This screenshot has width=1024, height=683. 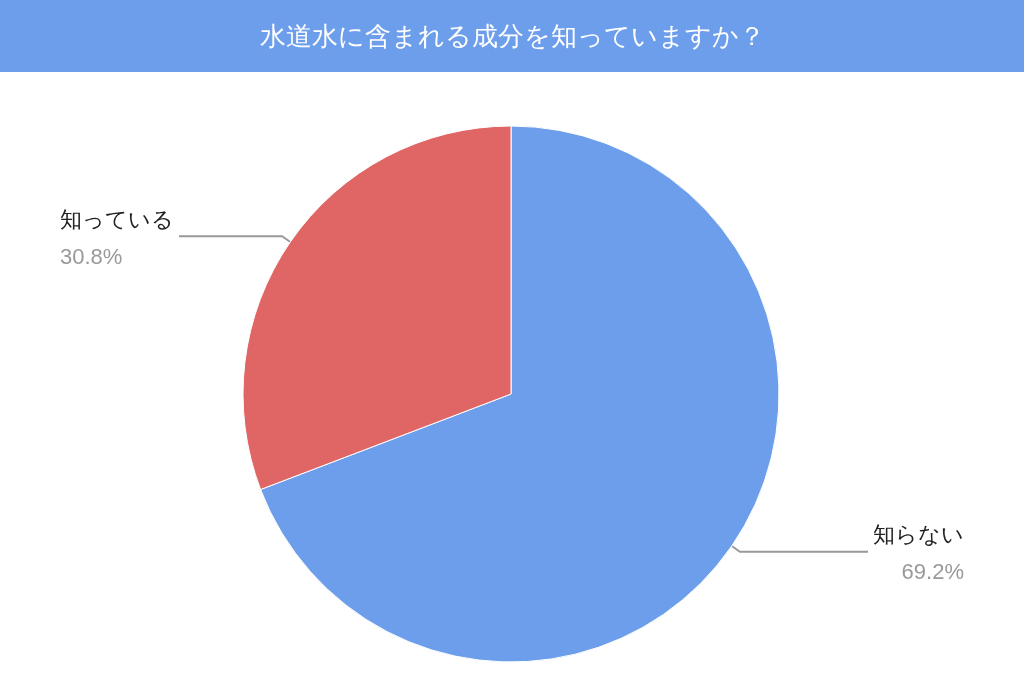 I want to click on slice-label: 知っている, so click(x=117, y=219).